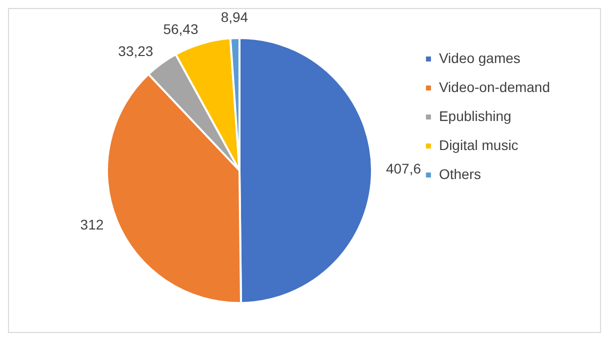  I want to click on data-label: 312, so click(92, 224).